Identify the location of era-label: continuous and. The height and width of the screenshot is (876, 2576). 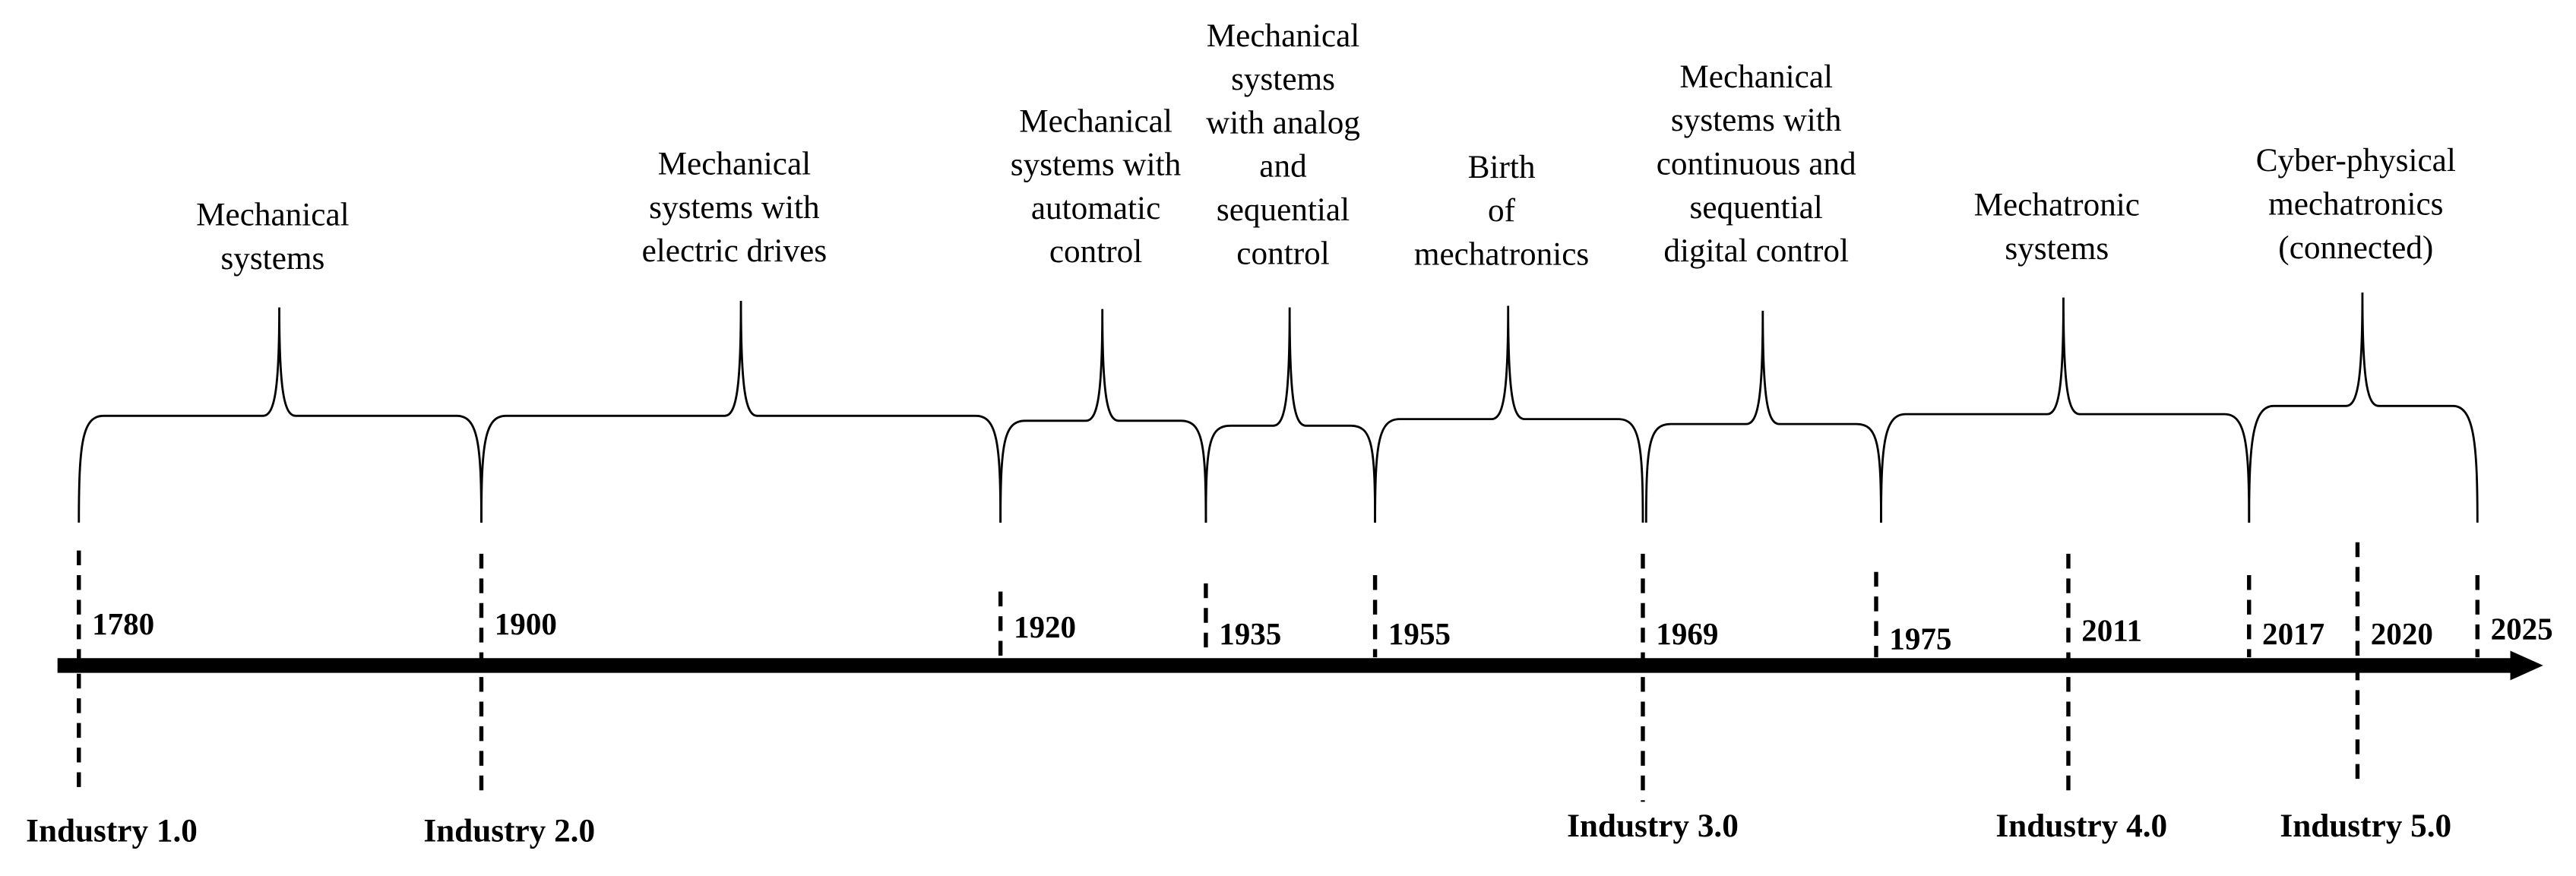
(1756, 164).